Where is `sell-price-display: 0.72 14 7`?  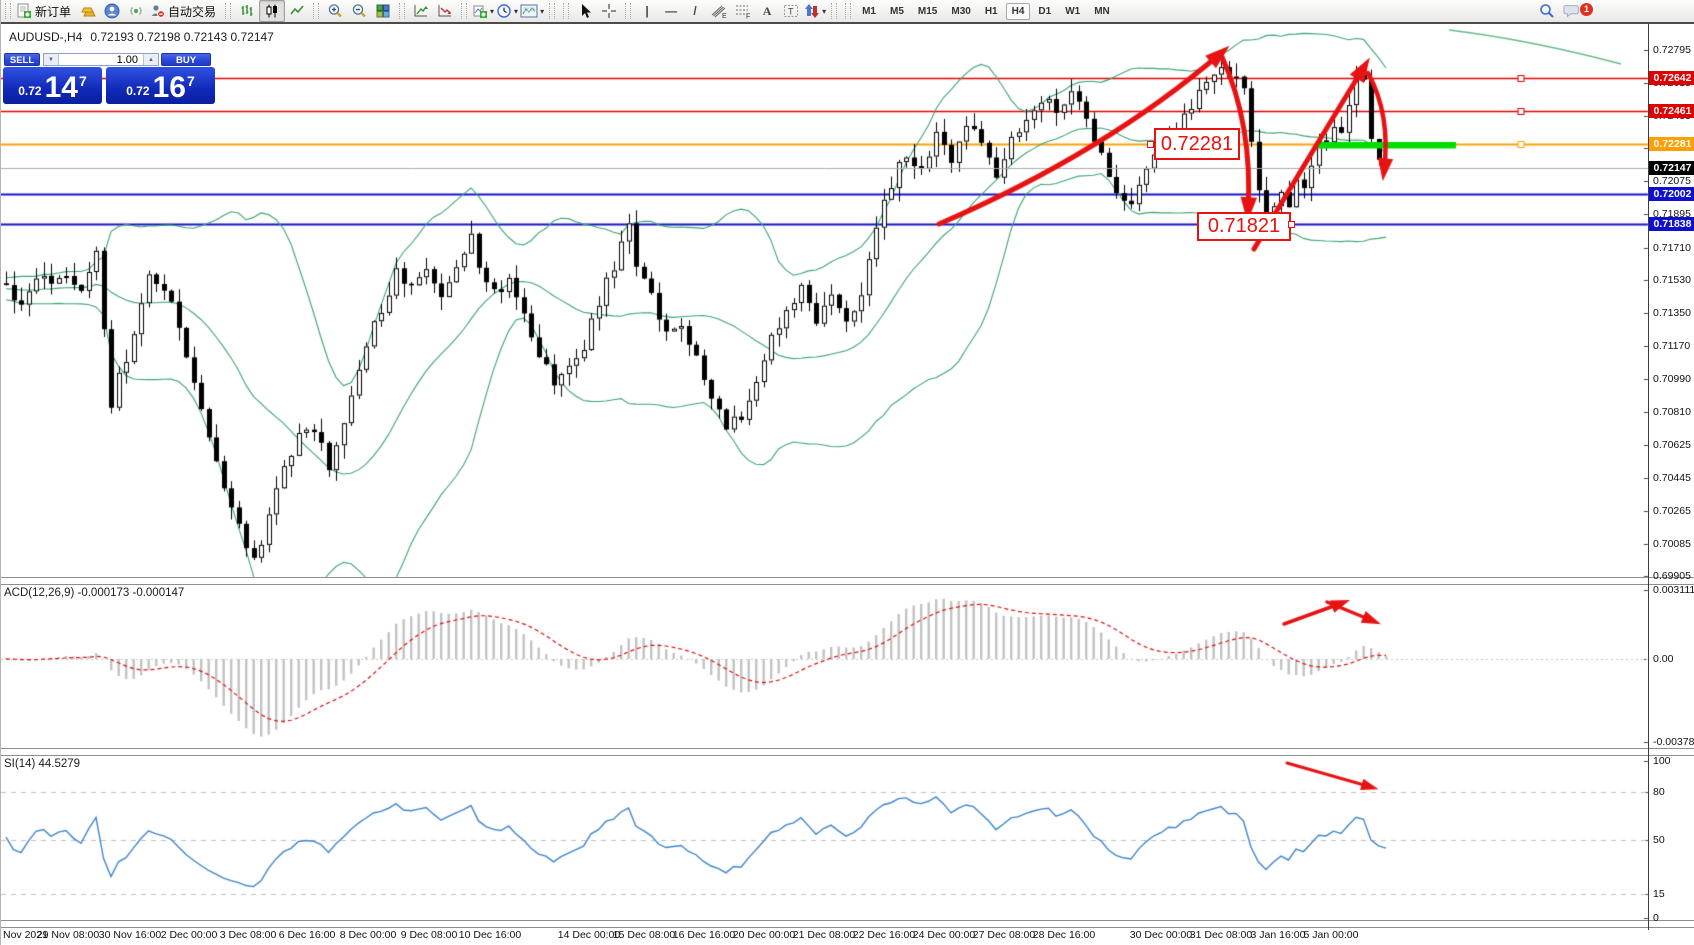
sell-price-display: 0.72 14 7 is located at coordinates (52, 85).